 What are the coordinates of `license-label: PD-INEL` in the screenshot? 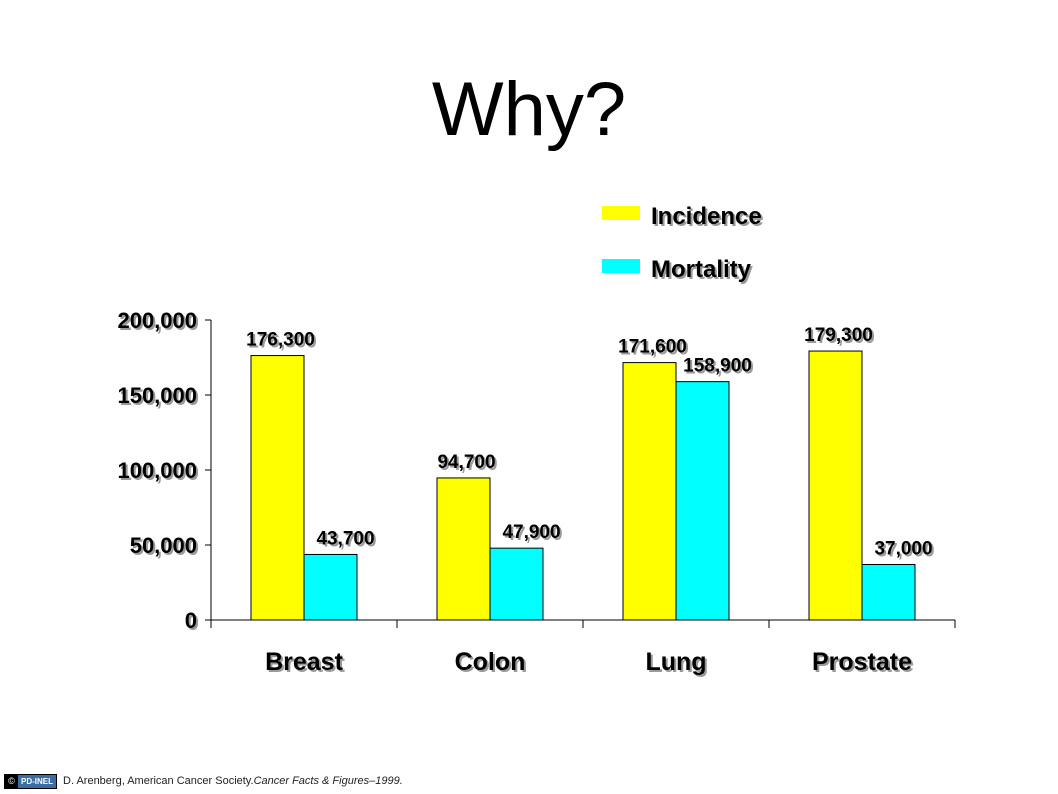 It's located at (37, 781).